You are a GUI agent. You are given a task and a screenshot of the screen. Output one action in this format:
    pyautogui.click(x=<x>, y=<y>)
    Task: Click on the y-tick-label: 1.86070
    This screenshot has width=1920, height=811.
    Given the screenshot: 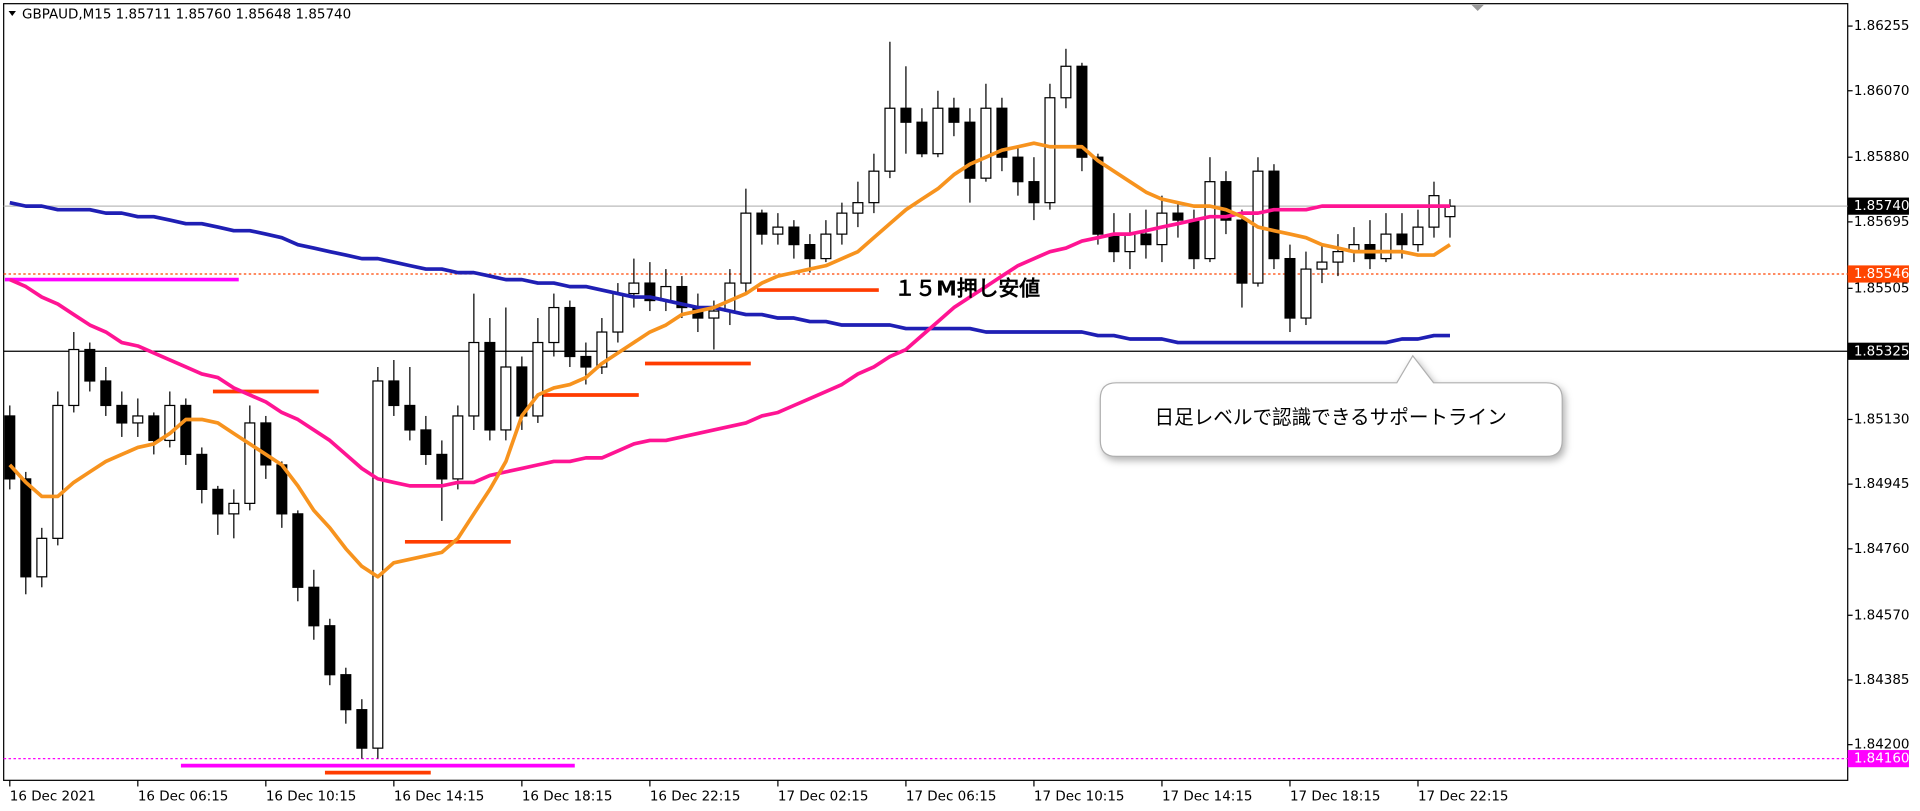 What is the action you would take?
    pyautogui.click(x=1882, y=91)
    